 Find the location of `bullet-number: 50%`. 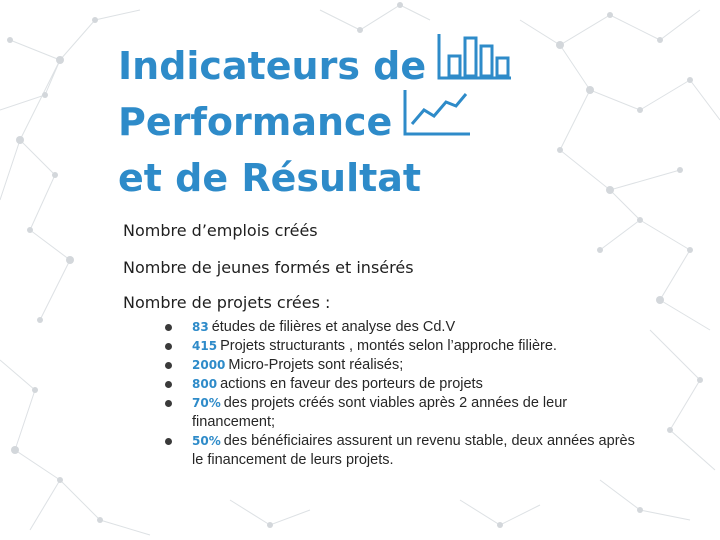

bullet-number: 50% is located at coordinates (206, 441).